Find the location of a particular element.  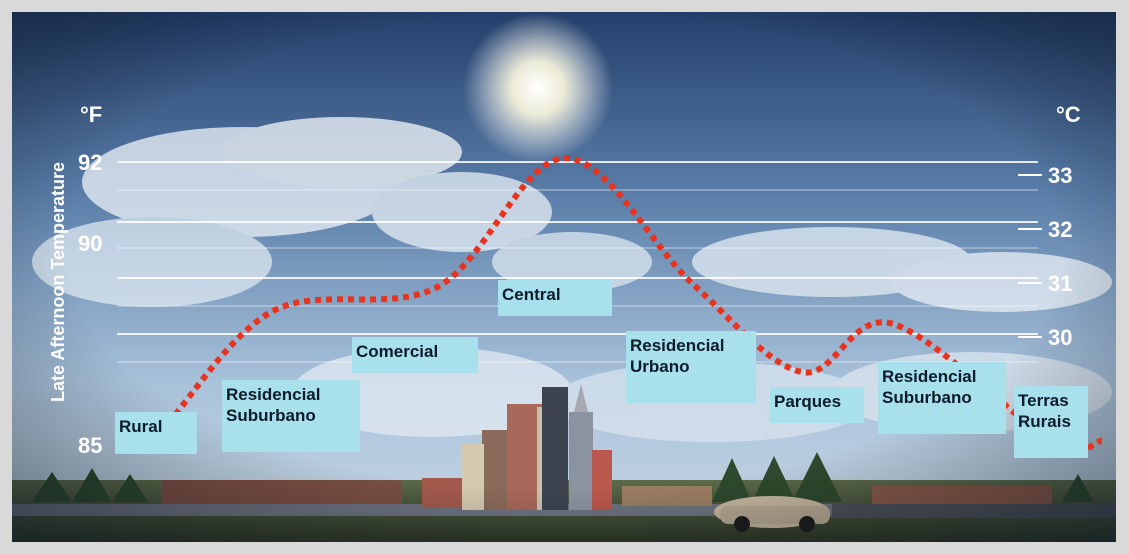

zone-label: Rural is located at coordinates (156, 433).